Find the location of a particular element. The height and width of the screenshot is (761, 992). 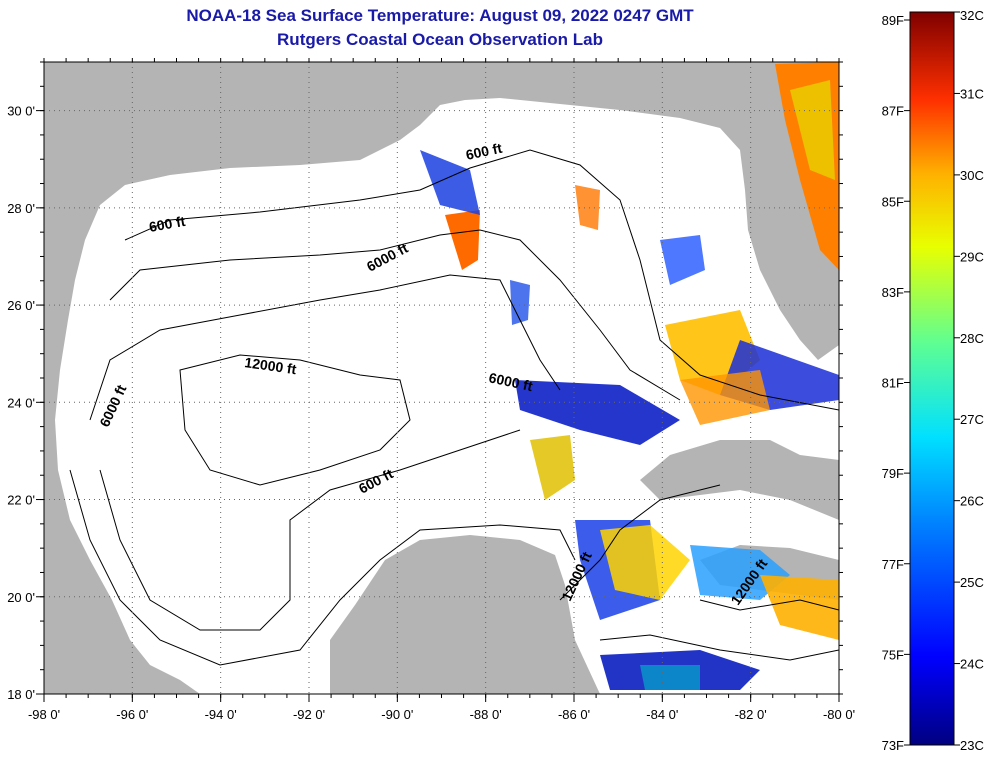

latitude-tick-label: 24 0' is located at coordinates (21, 402).